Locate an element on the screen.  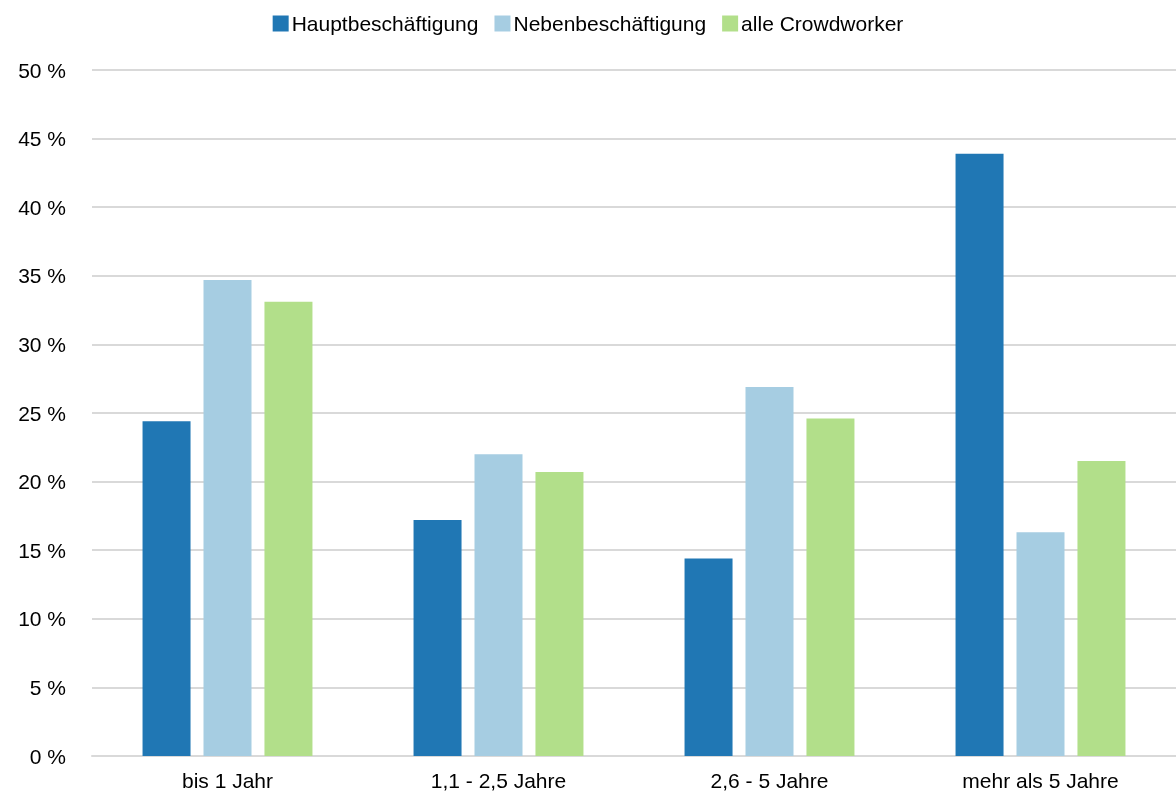
x-tick-label: 1,1 - 2,5 Jahre is located at coordinates (498, 780).